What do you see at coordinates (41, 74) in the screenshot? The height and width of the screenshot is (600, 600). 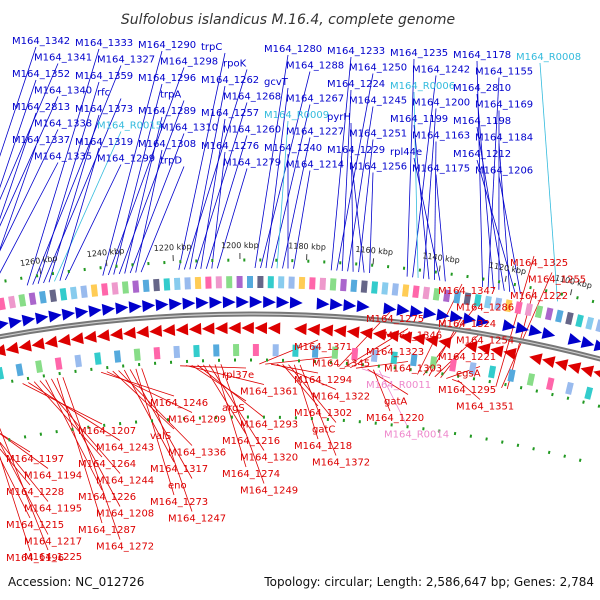 I see `gene-label: M164_1352` at bounding box center [41, 74].